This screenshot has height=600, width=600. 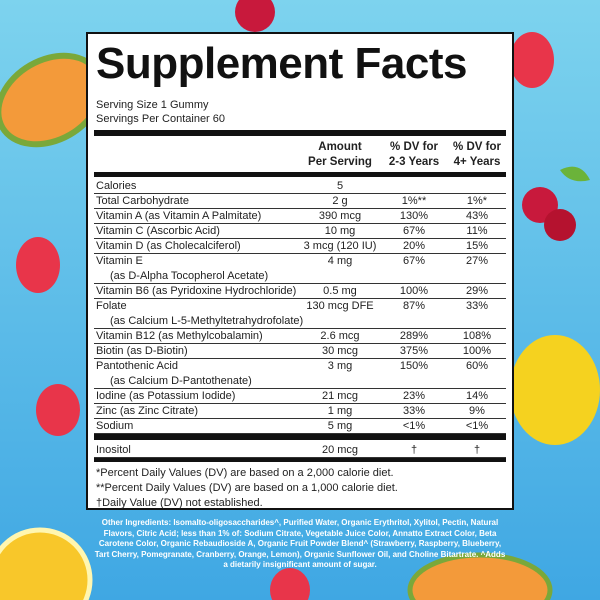 I want to click on amount: 2 g, so click(x=340, y=201).